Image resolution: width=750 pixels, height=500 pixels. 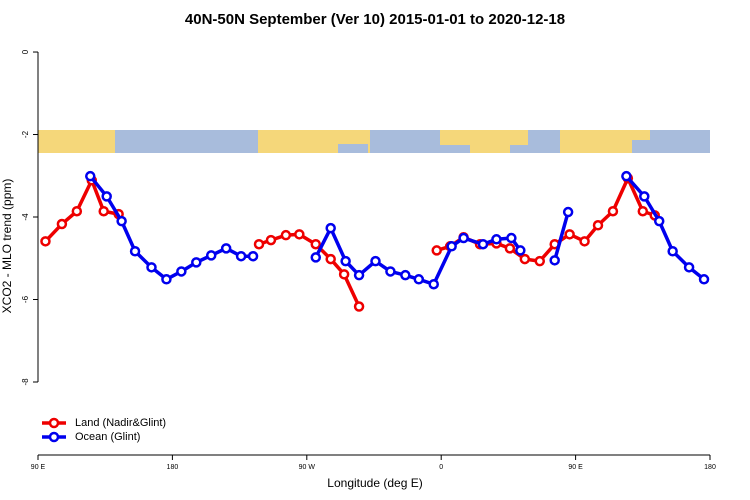 I want to click on y-tick-label: -4, so click(x=25, y=217).